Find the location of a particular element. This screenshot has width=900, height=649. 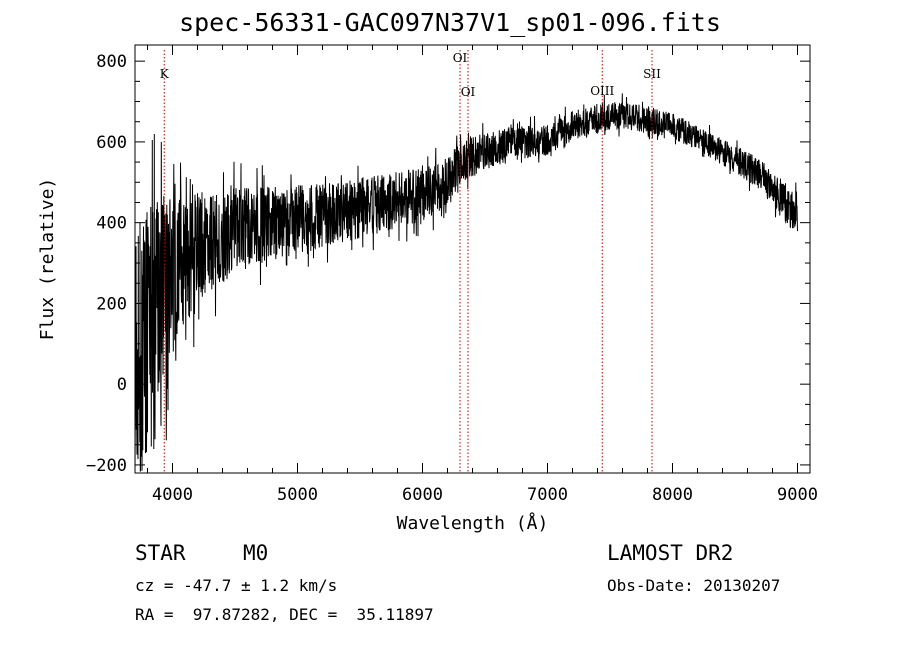

y-tick-label: −200 is located at coordinates (106, 466).